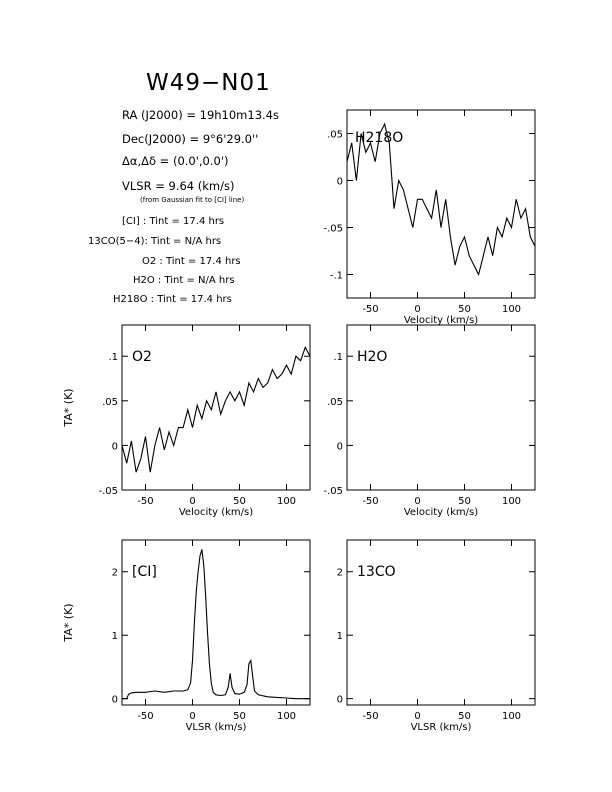  I want to click on spectrum-line-ci, so click(216, 624).